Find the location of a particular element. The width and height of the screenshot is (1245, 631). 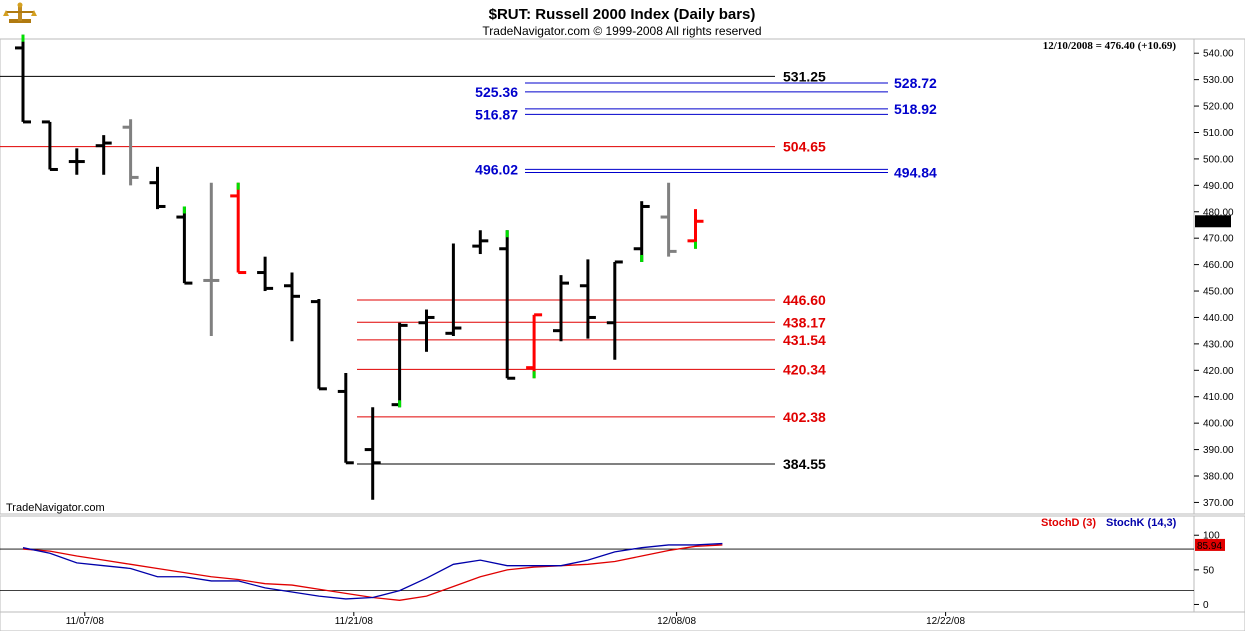

level-label: 431.54 is located at coordinates (804, 340).